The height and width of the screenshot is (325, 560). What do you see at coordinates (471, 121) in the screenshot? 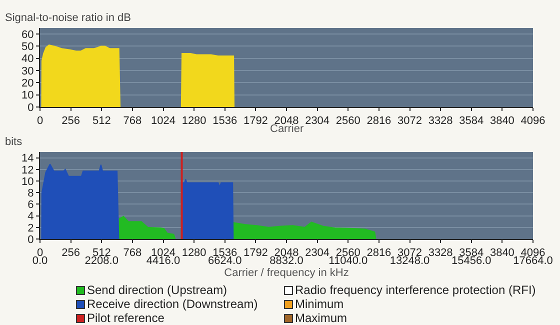
I see `x-tick-label: 3584` at bounding box center [471, 121].